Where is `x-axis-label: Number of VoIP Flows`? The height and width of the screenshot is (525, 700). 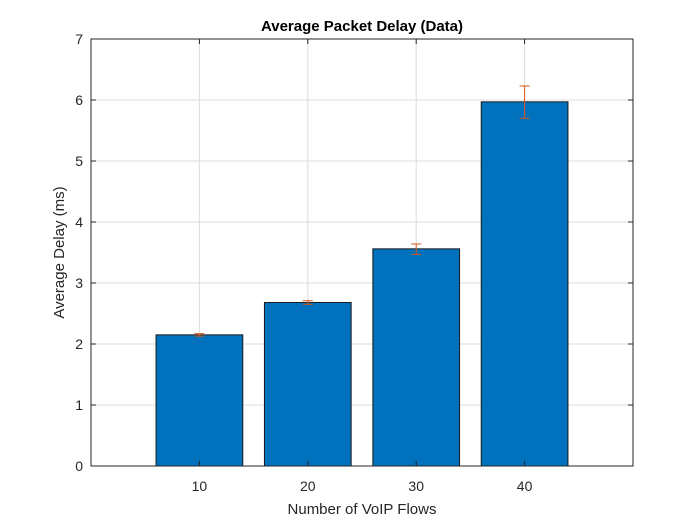 x-axis-label: Number of VoIP Flows is located at coordinates (362, 509).